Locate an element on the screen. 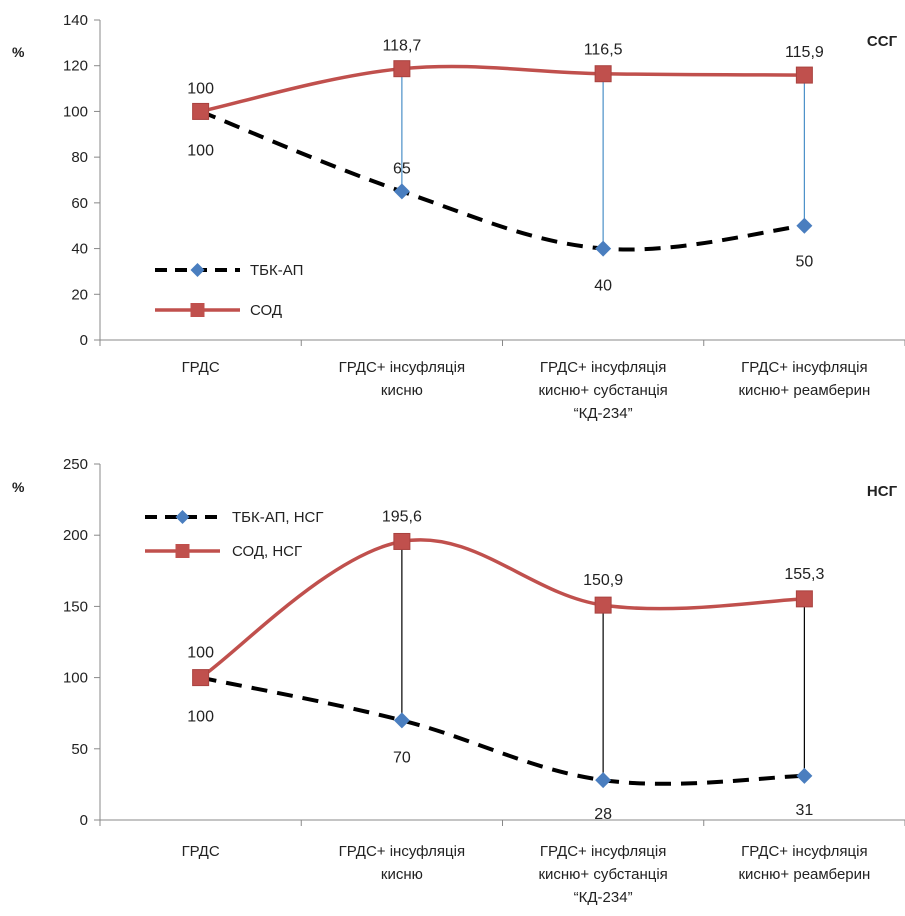 The width and height of the screenshot is (905, 916). data-label: 118,7 is located at coordinates (401, 46).